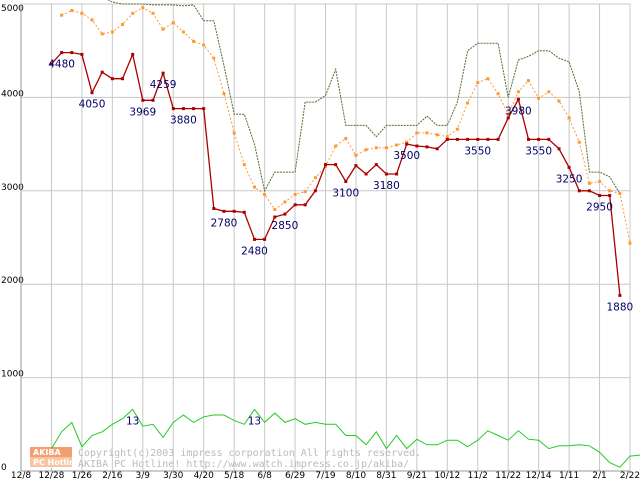  What do you see at coordinates (254, 251) in the screenshot?
I see `data-label: 2480` at bounding box center [254, 251].